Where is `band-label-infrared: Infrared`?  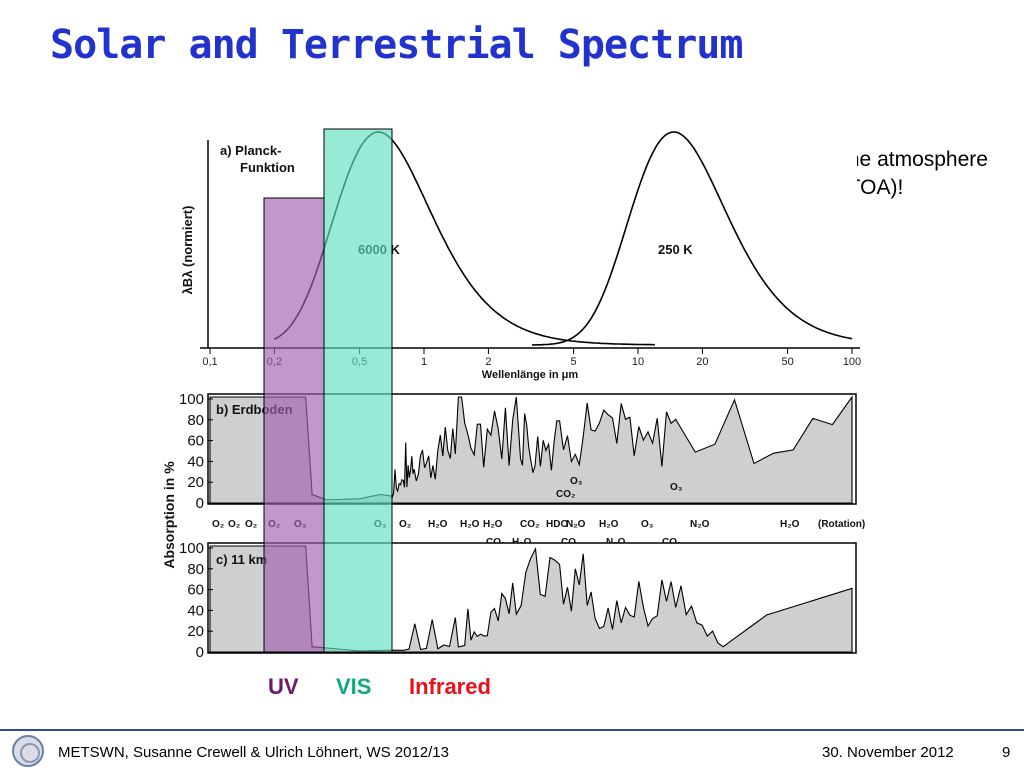
band-label-infrared: Infrared is located at coordinates (450, 686).